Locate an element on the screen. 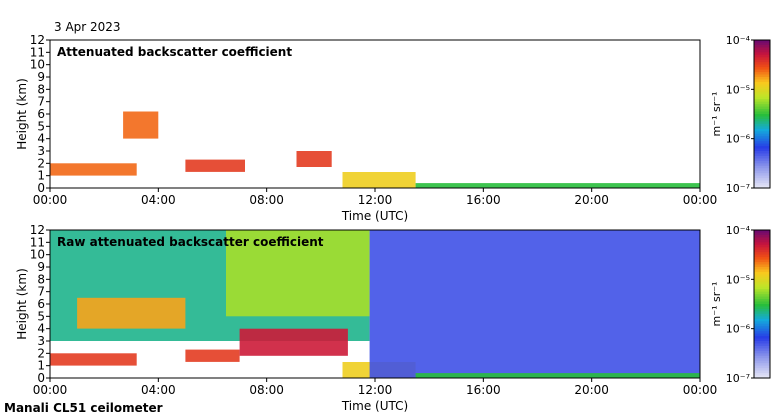 The width and height of the screenshot is (780, 420). x-tick-label: 16:00 is located at coordinates (483, 390).